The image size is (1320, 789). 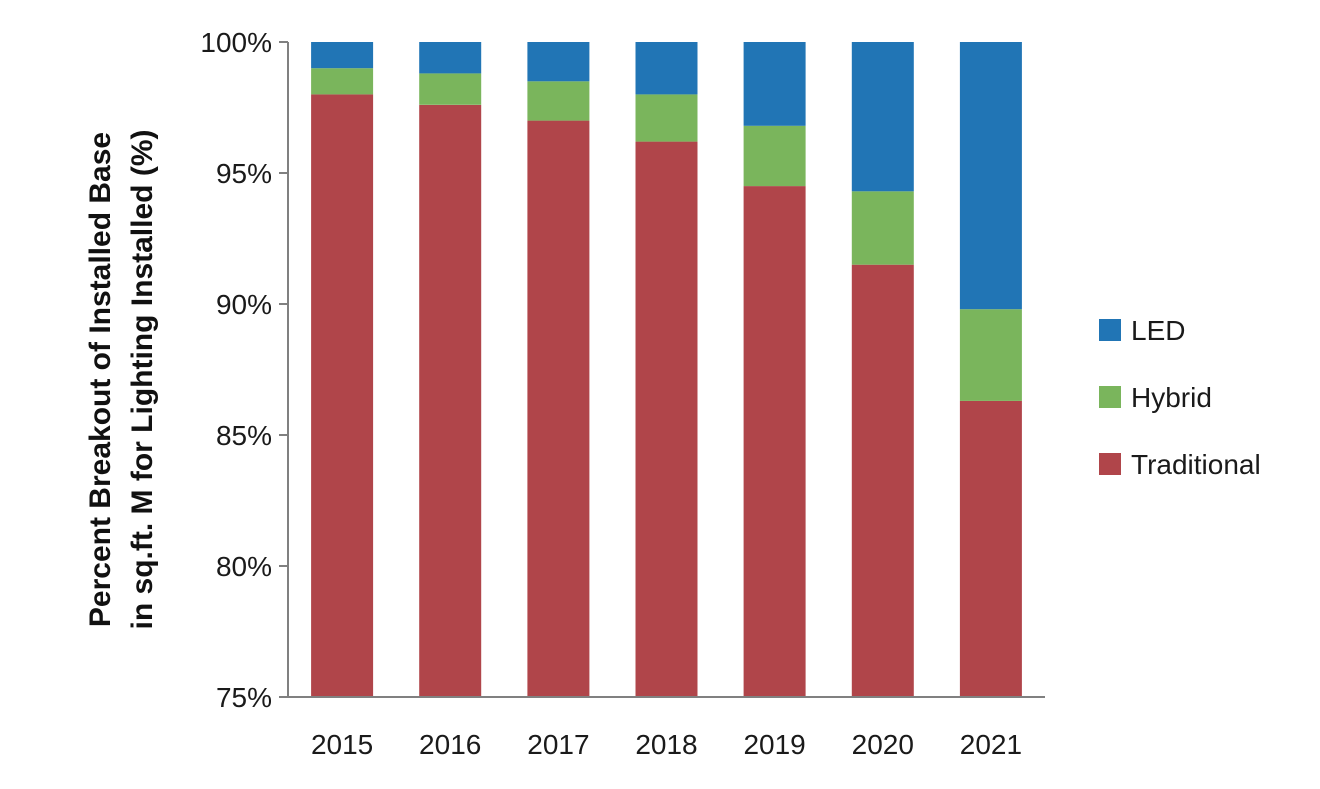 I want to click on x-tick-label-2015: 2015, so click(x=342, y=744).